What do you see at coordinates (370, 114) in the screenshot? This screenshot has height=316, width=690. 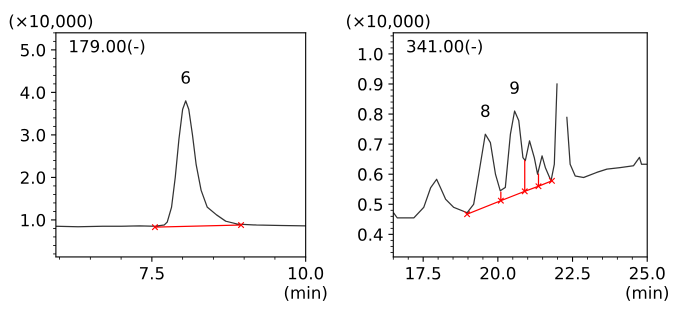 I see `y-tick-label: 0.8` at bounding box center [370, 114].